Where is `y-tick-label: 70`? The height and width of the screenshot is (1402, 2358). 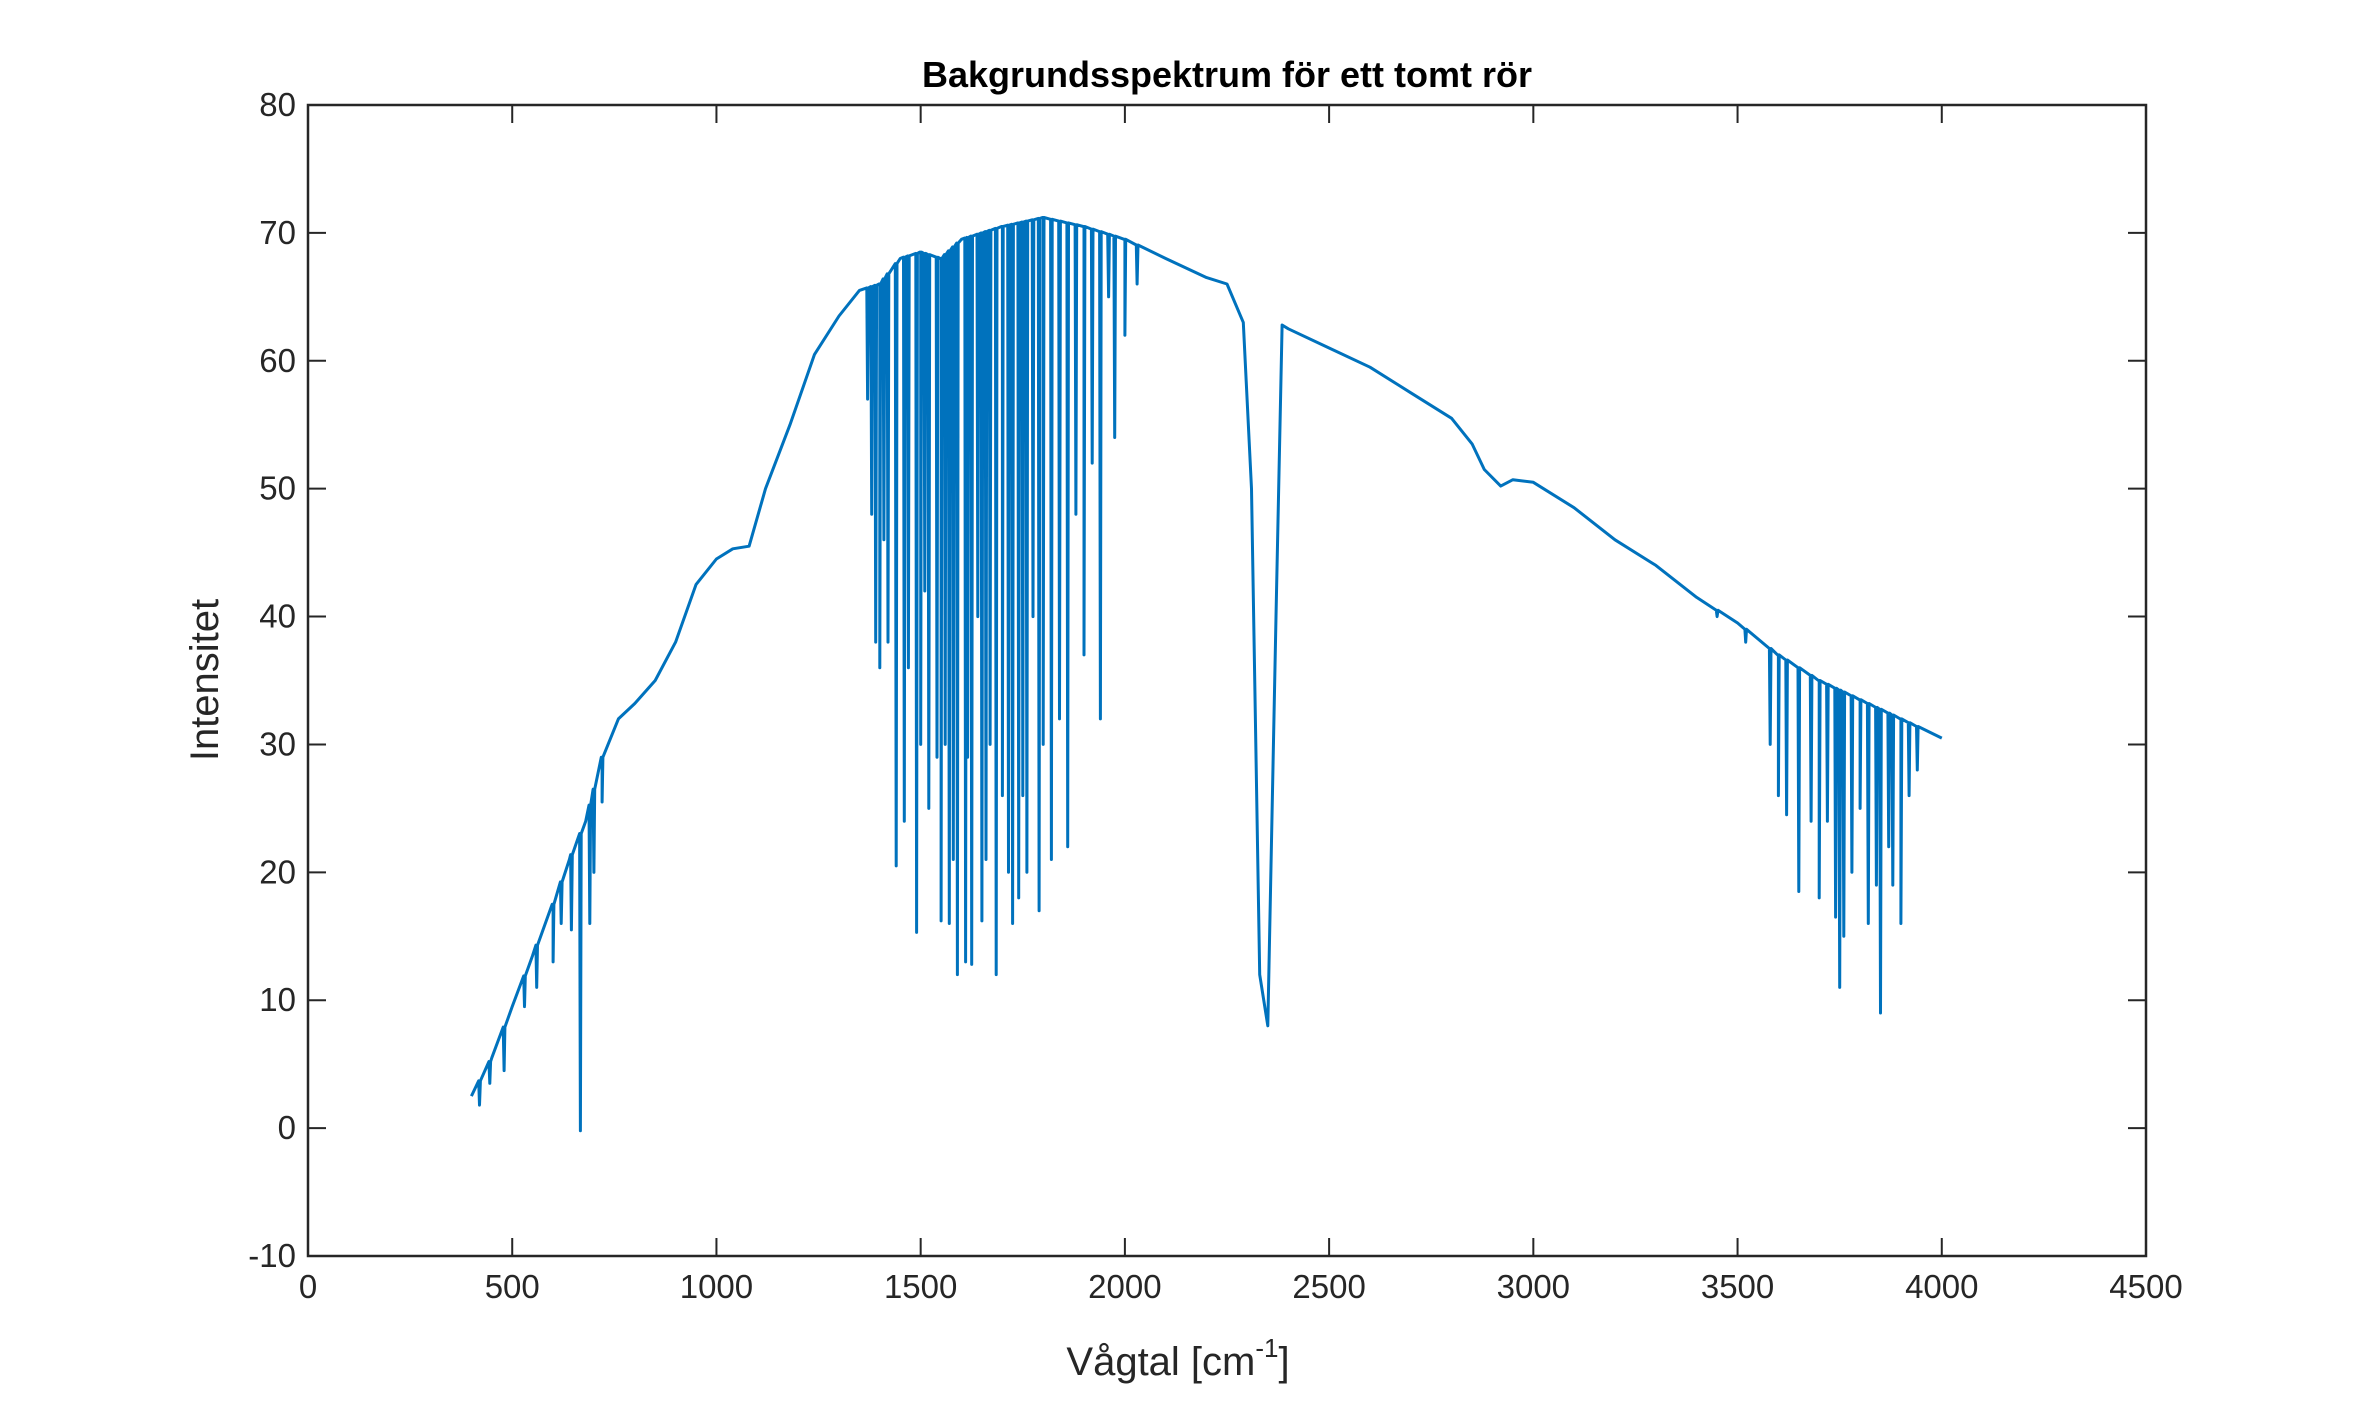 y-tick-label: 70 is located at coordinates (277, 232).